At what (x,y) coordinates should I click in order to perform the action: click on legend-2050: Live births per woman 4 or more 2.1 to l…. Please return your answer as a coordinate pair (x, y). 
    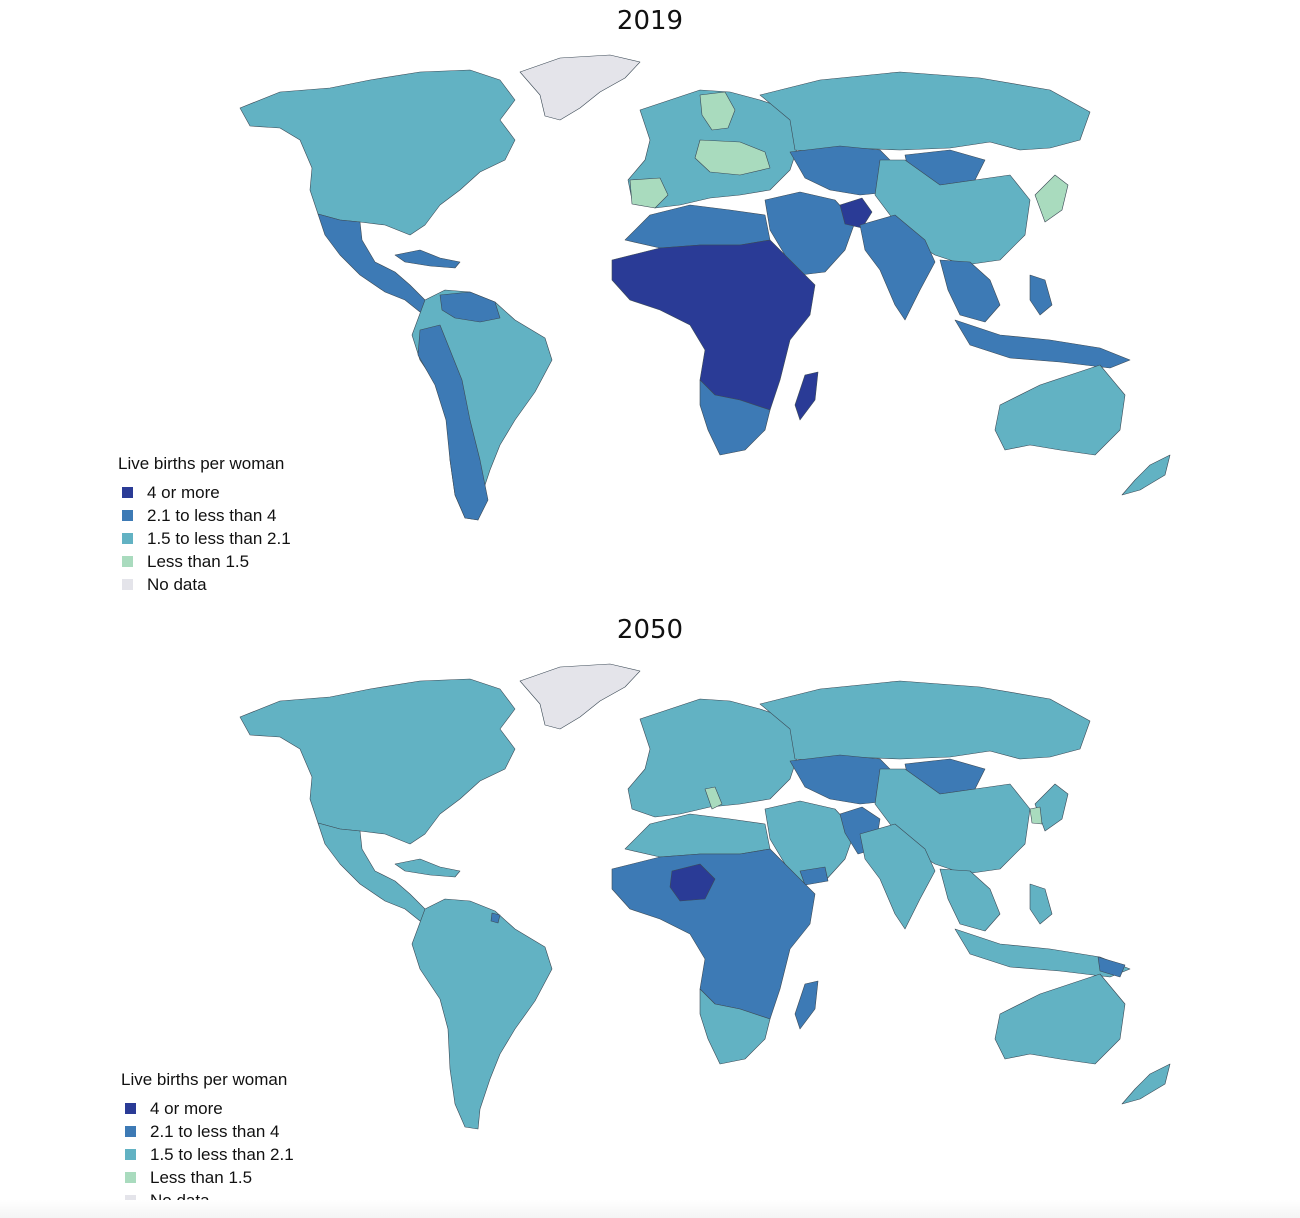
    Looking at the image, I should click on (207, 1140).